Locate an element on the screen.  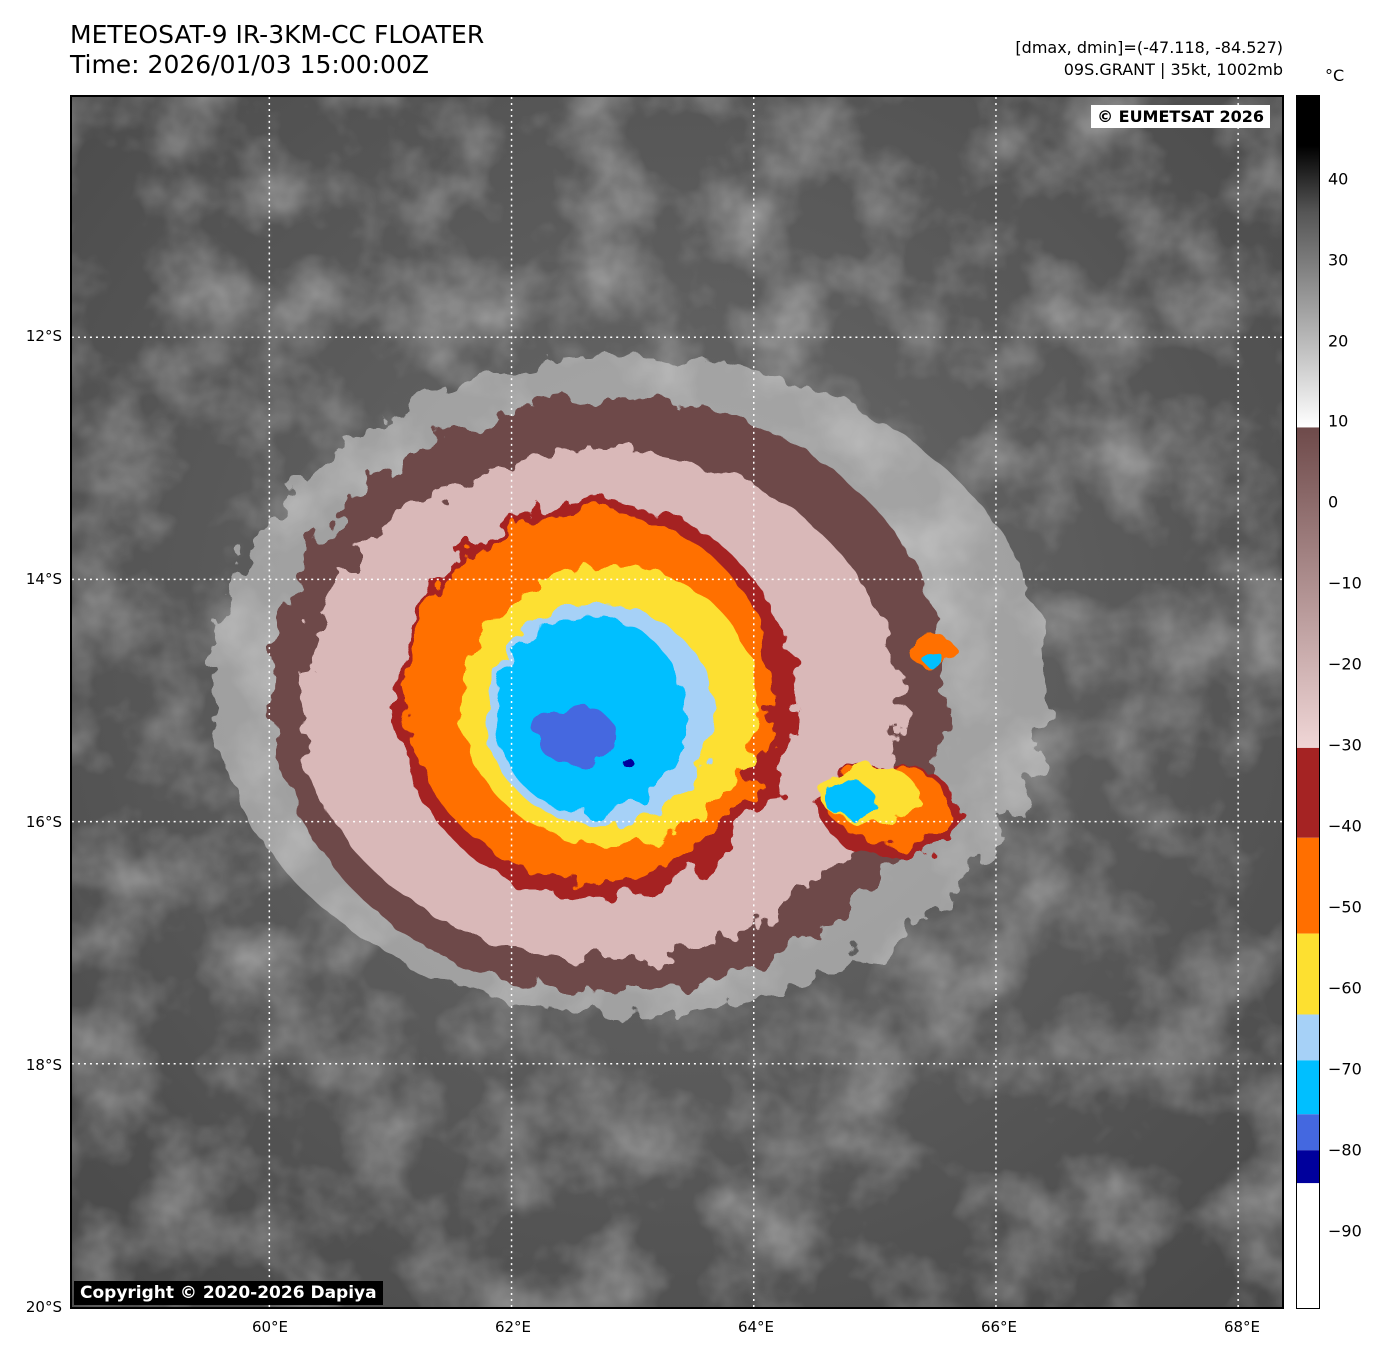
cbar-tick-20: 20 is located at coordinates (1338, 341).